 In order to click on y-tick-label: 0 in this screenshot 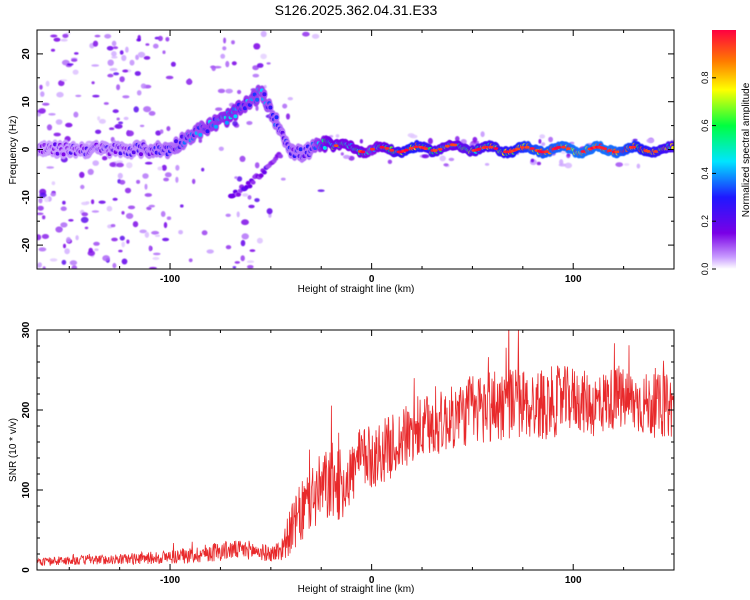, I will do `click(26, 570)`.